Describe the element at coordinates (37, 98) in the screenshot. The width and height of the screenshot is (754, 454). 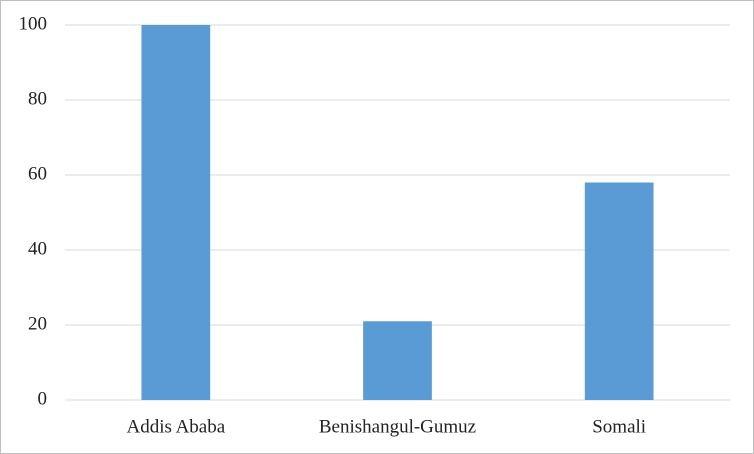
I see `y-tick-label: 80` at that location.